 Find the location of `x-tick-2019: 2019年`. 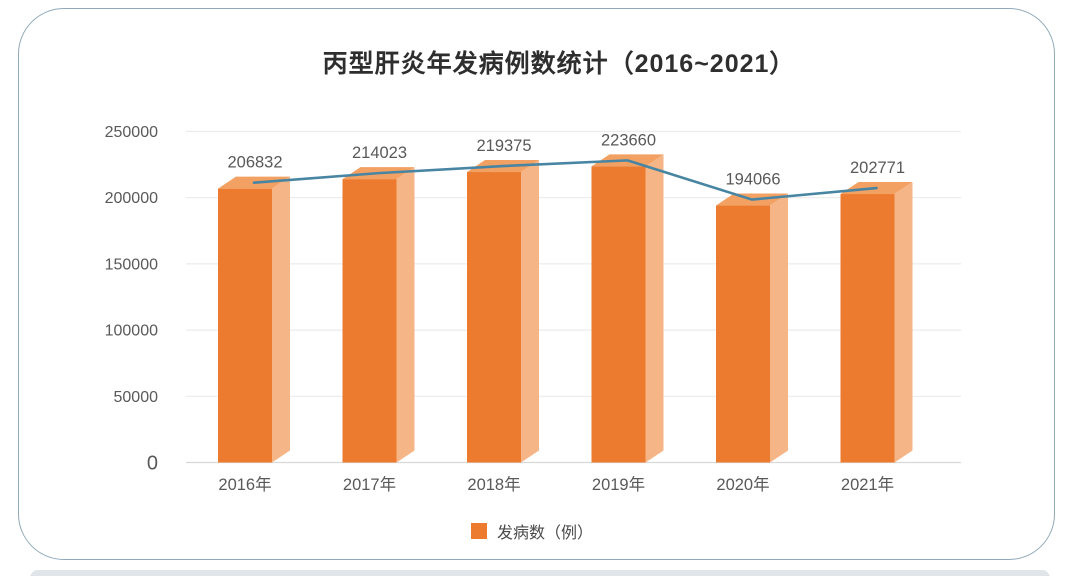

x-tick-2019: 2019年 is located at coordinates (618, 484).